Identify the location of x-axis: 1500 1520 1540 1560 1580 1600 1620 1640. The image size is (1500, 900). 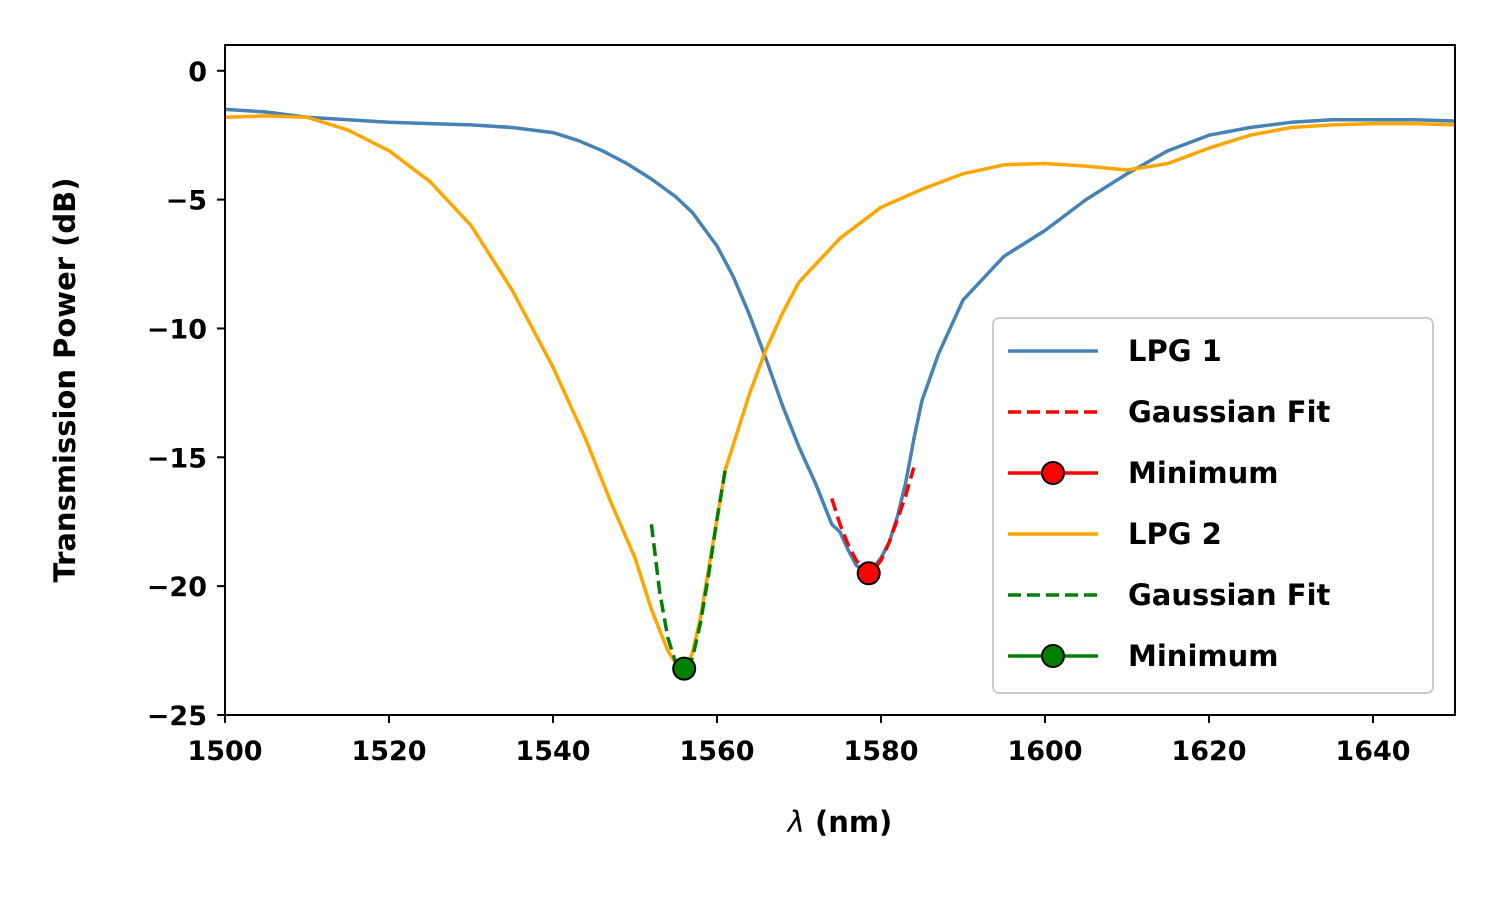
(799, 741).